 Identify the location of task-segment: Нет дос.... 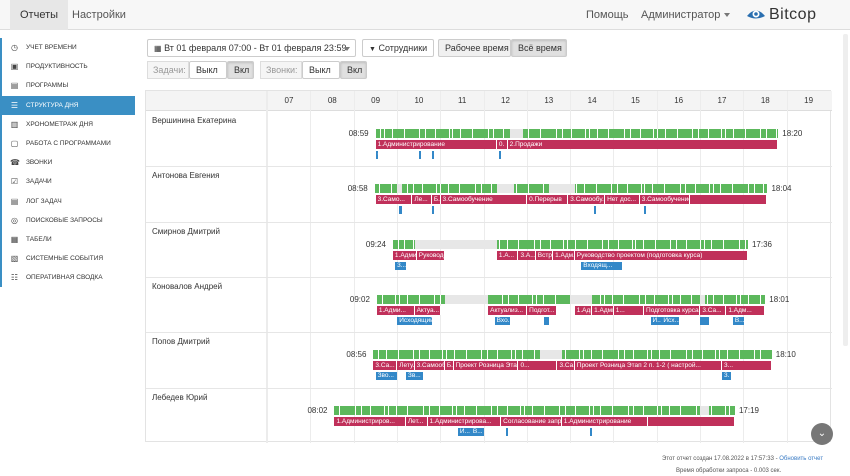
(622, 200).